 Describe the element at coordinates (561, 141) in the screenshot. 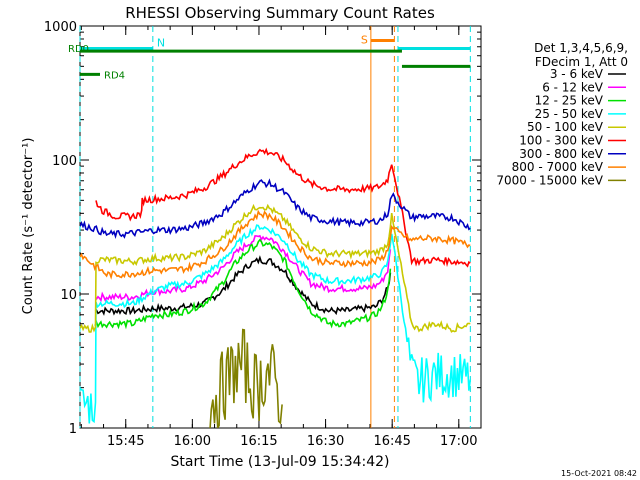

I see `legend-label: 100 - 300 keV` at that location.